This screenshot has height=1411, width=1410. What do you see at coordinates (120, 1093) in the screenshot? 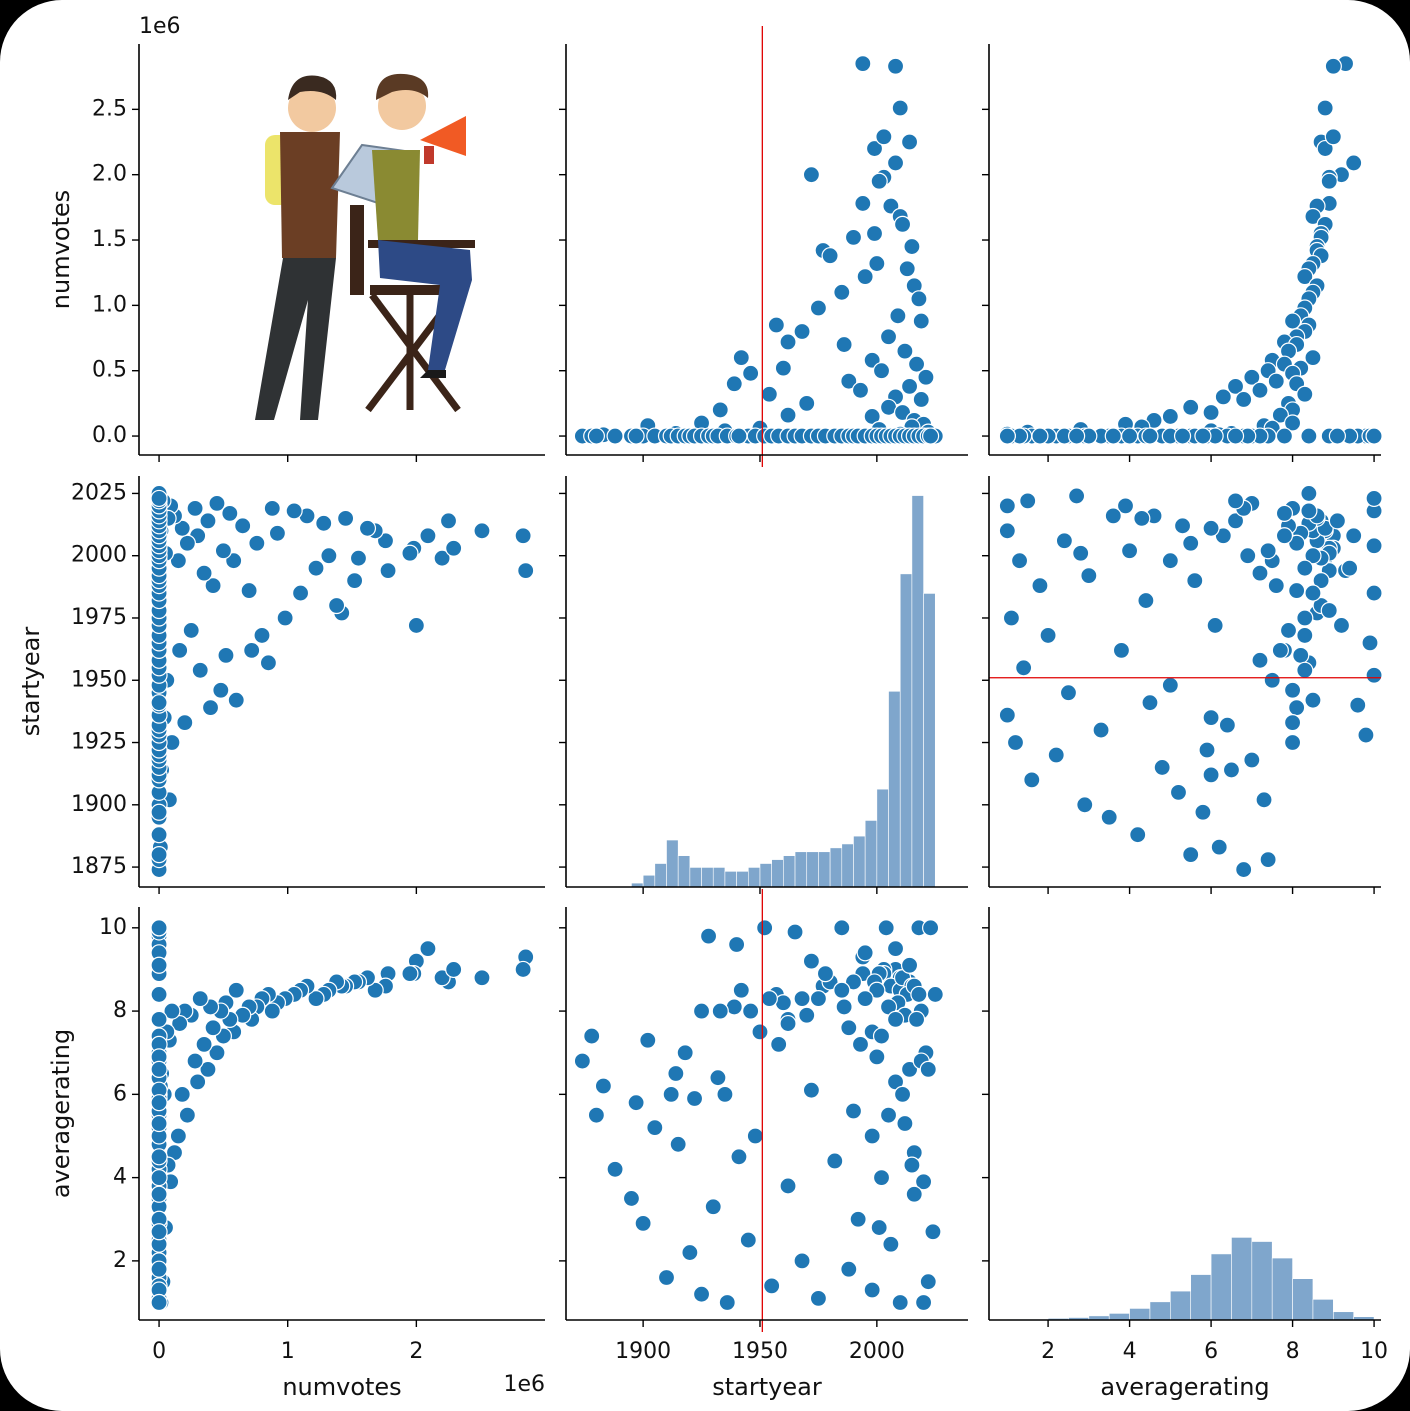
I see `y-tick-label: 6` at bounding box center [120, 1093].